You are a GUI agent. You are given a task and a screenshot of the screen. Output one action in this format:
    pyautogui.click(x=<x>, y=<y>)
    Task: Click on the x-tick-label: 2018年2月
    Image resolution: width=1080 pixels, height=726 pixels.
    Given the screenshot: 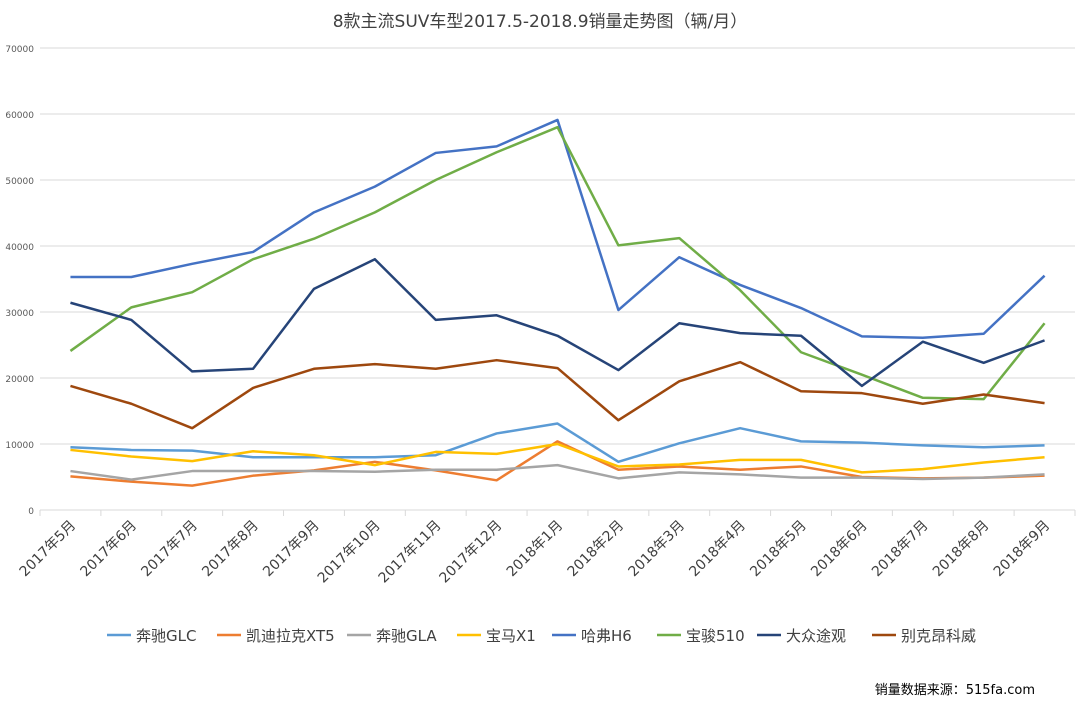 What is the action you would take?
    pyautogui.click(x=596, y=549)
    